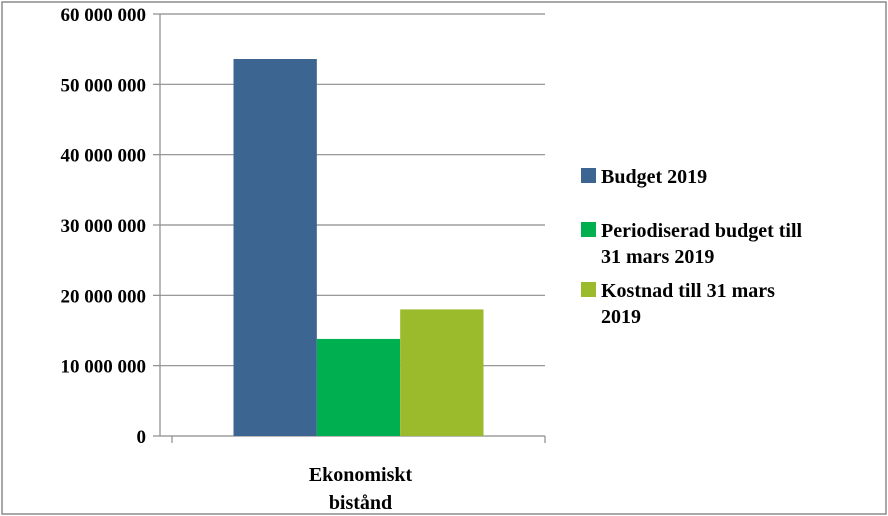 This screenshot has height=516, width=888. What do you see at coordinates (688, 291) in the screenshot?
I see `legend-label-3: Kostnad till 31 mars` at bounding box center [688, 291].